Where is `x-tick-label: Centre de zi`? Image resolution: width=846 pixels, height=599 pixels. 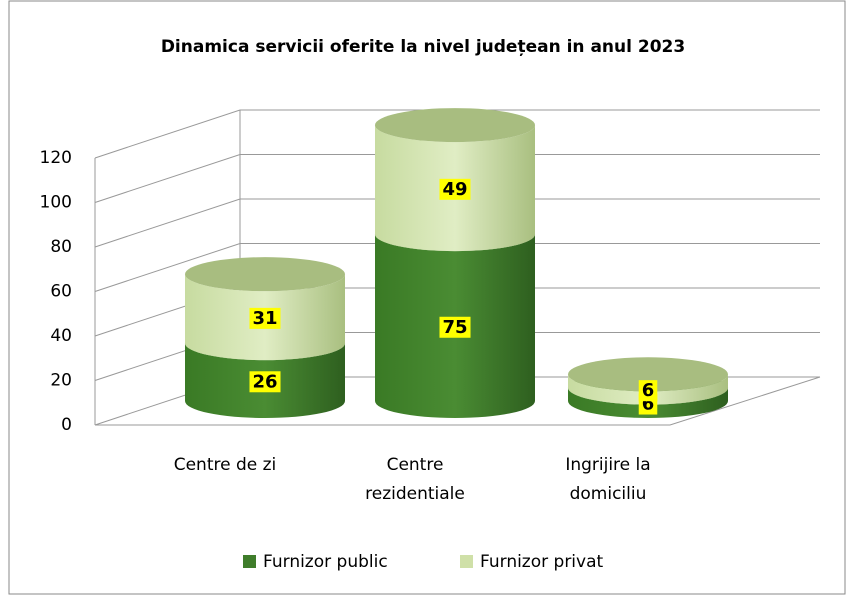 x-tick-label: Centre de zi is located at coordinates (225, 465).